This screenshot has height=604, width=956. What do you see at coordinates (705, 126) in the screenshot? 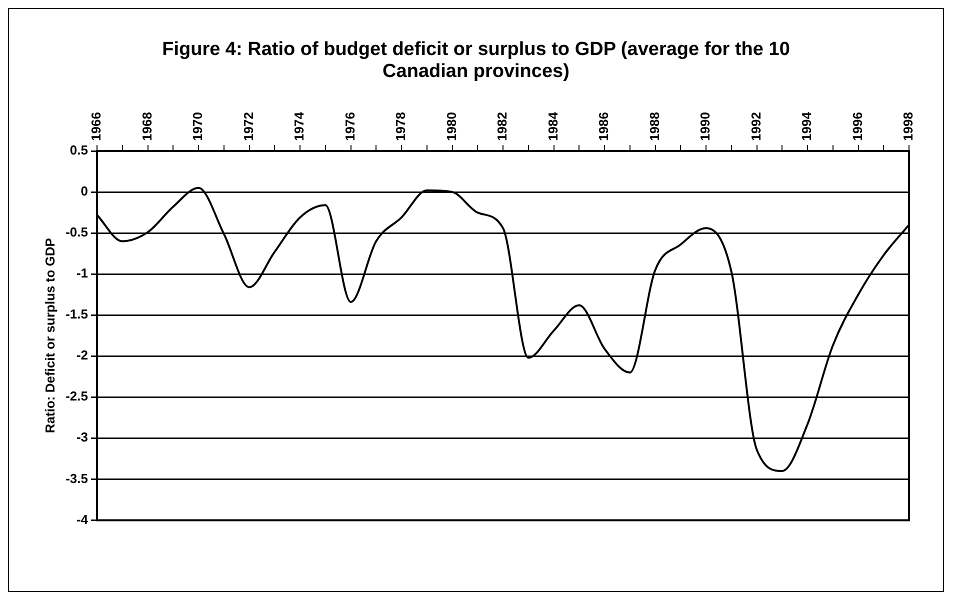
I see `x-tick-label: 1990` at bounding box center [705, 126].